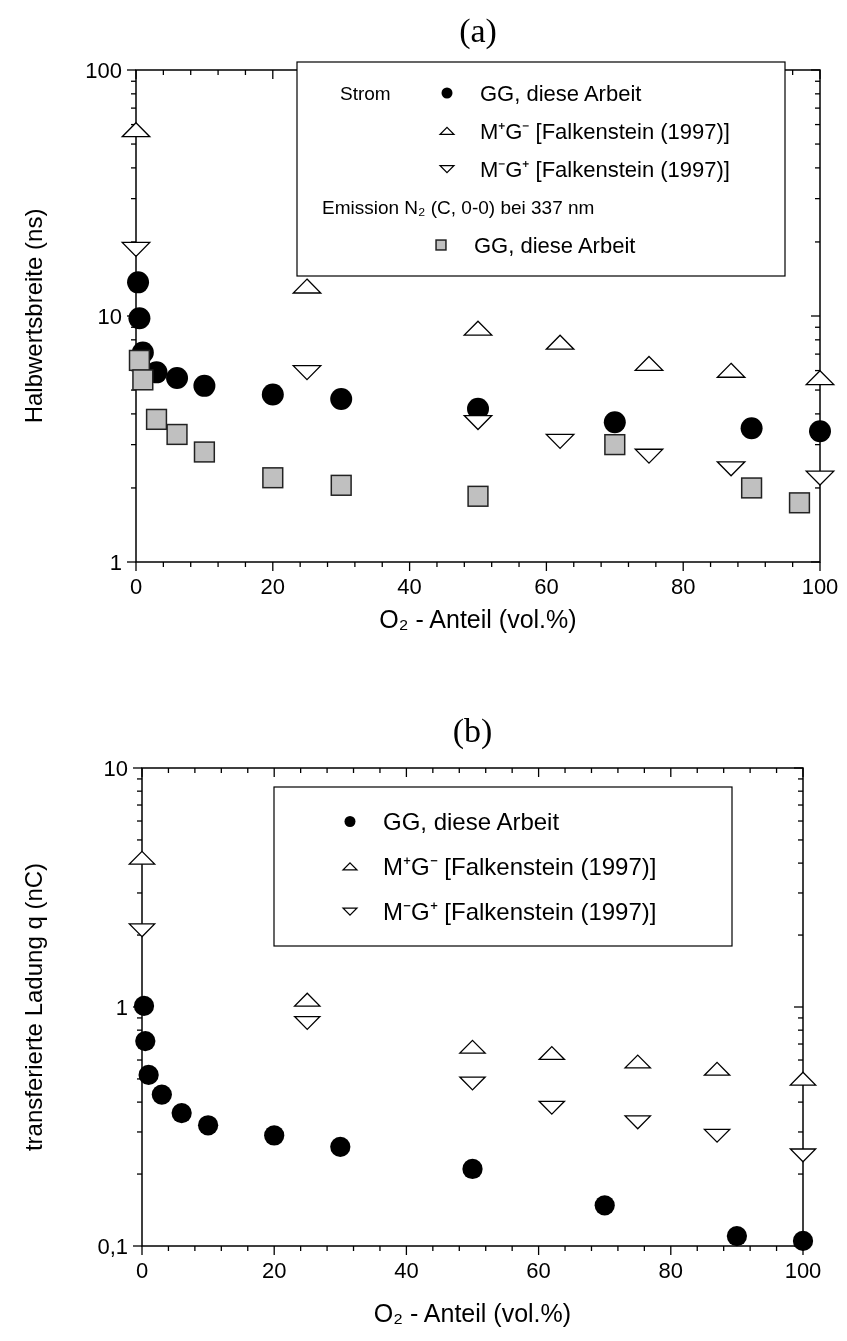 The height and width of the screenshot is (1341, 847). What do you see at coordinates (365, 93) in the screenshot?
I see `annotation: Strom` at bounding box center [365, 93].